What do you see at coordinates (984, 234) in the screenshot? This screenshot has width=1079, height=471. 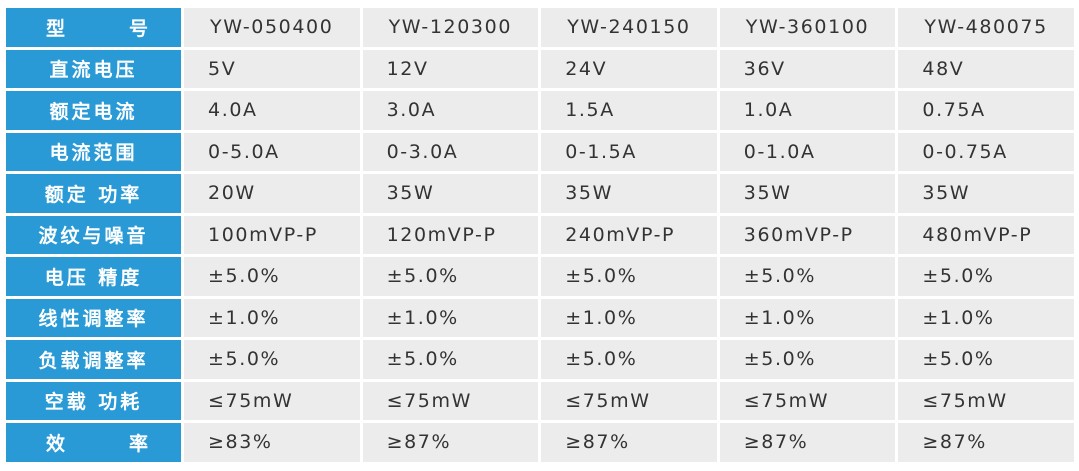 I see `value-cell: 480mVP-P` at bounding box center [984, 234].